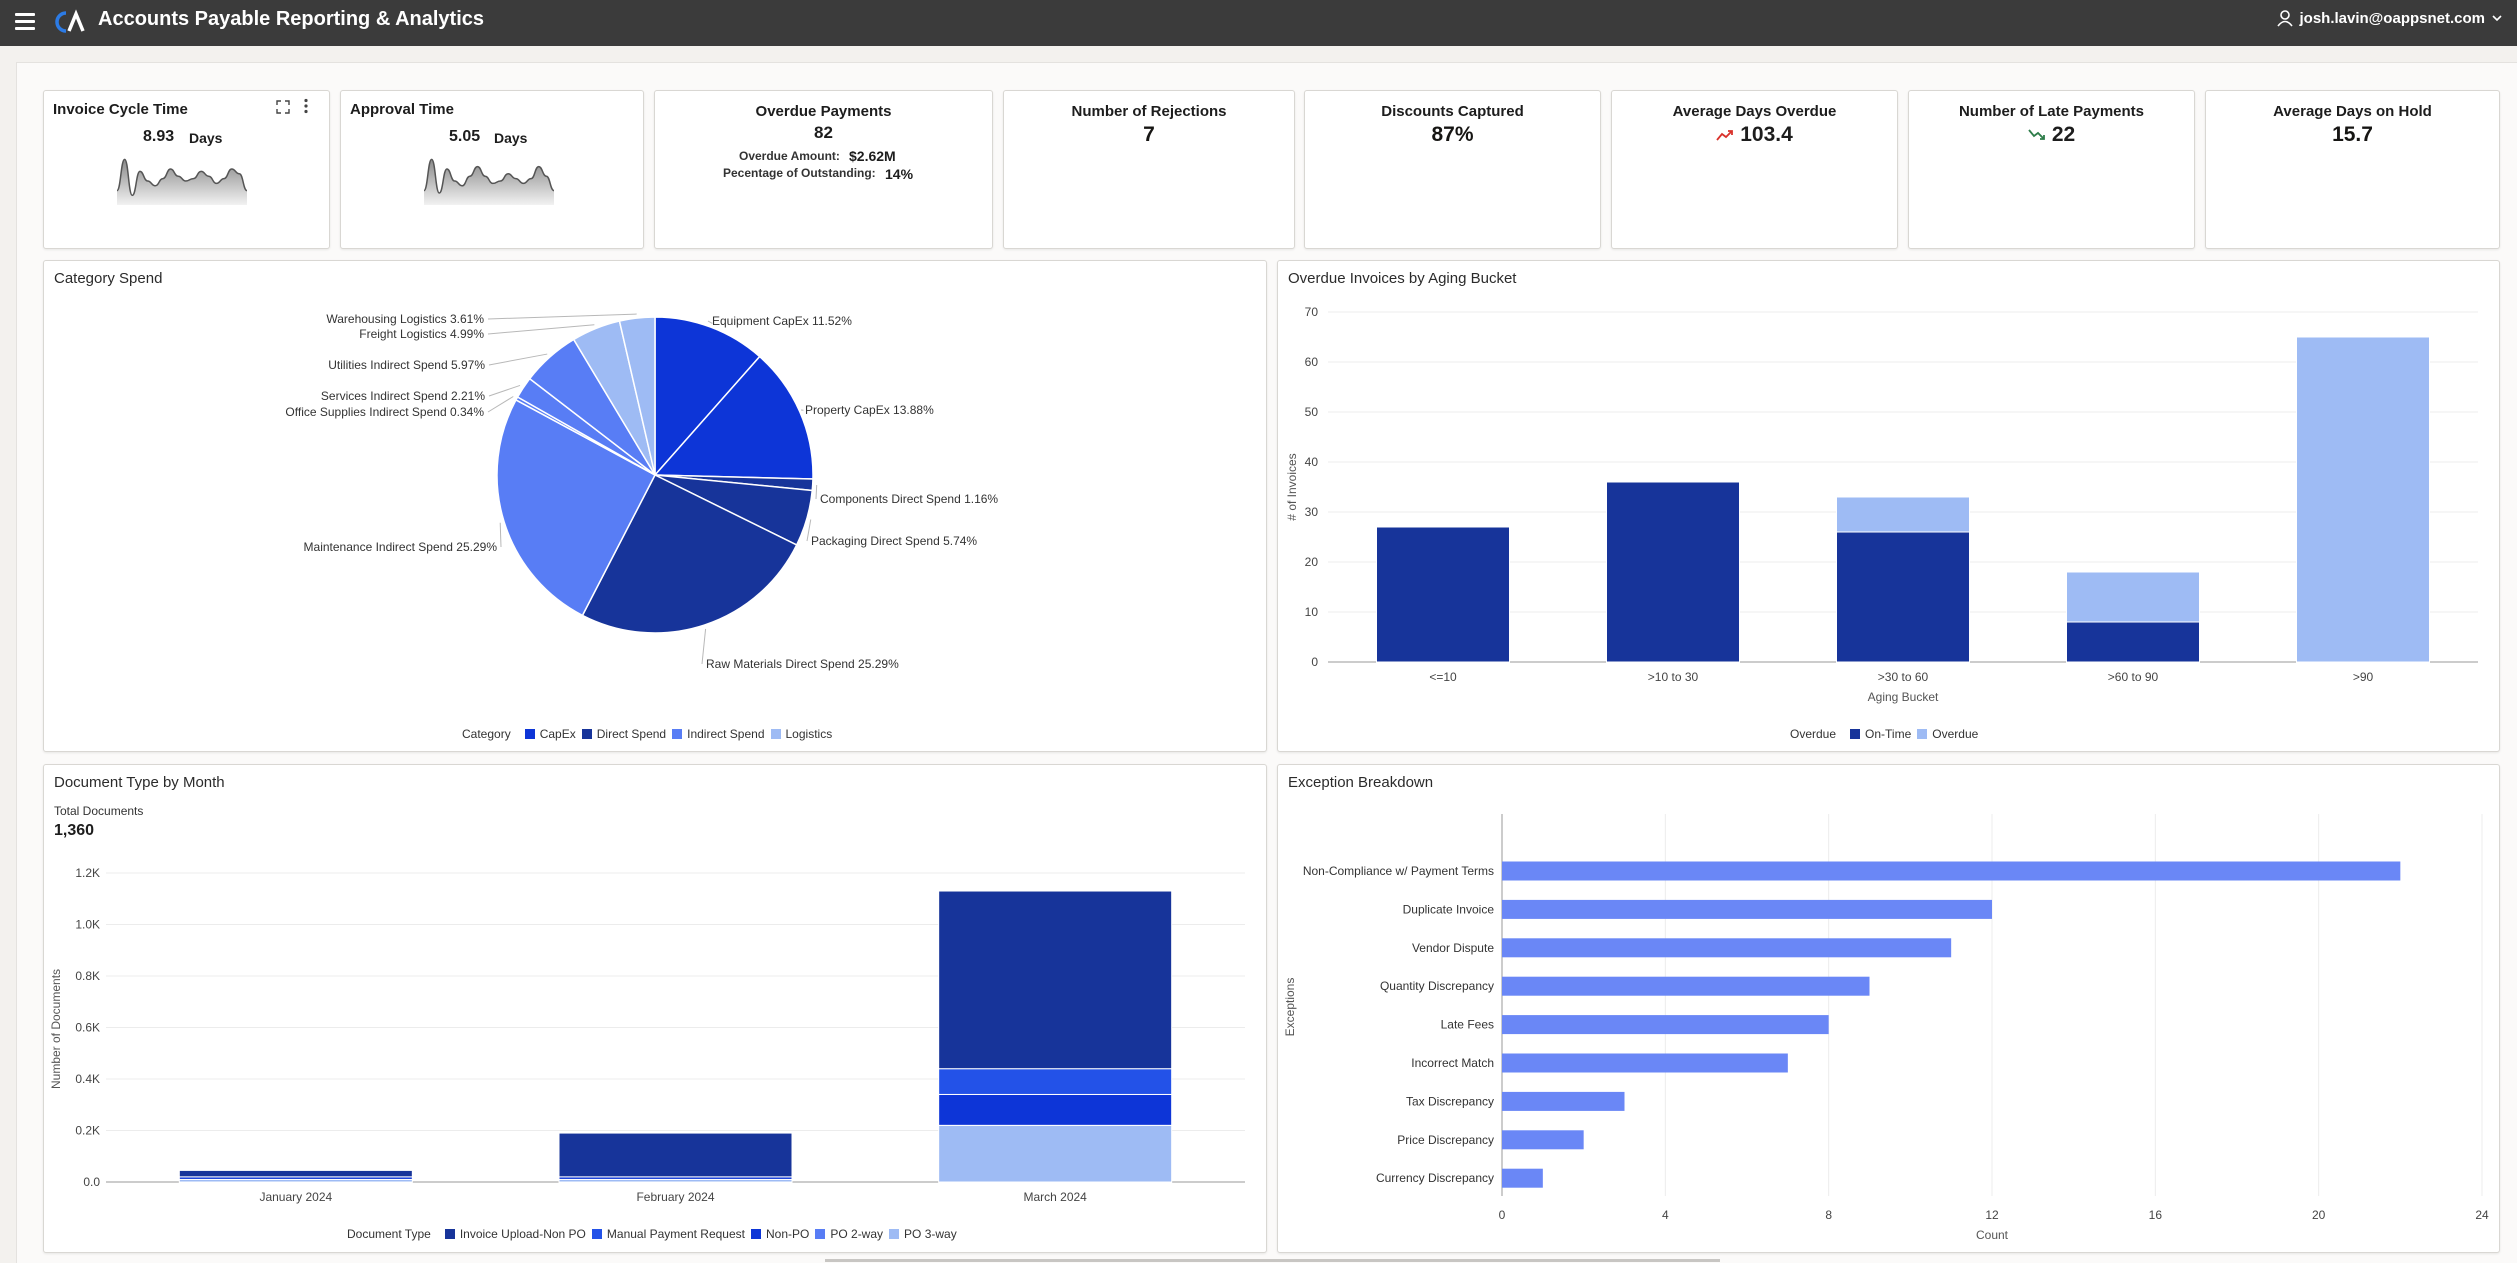 This screenshot has height=1263, width=2517. I want to click on trend-up-icon, so click(1725, 135).